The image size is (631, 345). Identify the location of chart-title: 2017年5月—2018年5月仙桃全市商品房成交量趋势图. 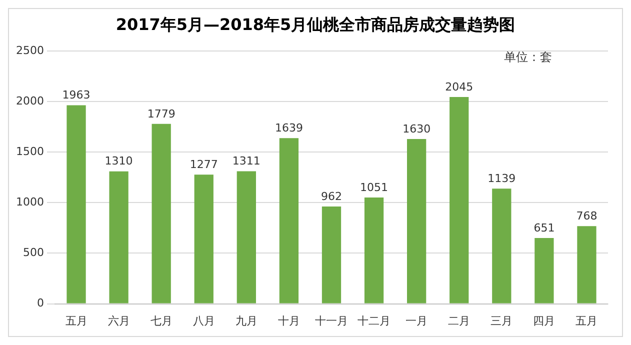
(315, 25).